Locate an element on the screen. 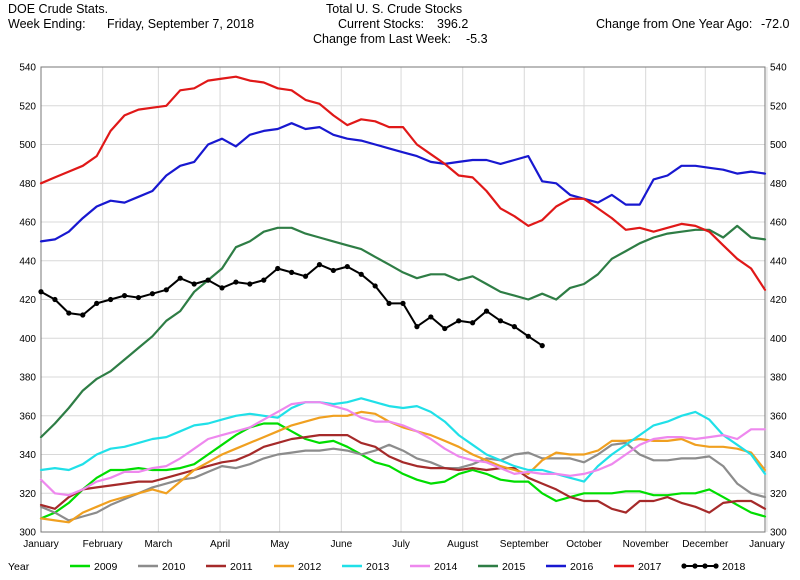 This screenshot has width=800, height=580. y-tick-label-left: 540 is located at coordinates (27, 68).